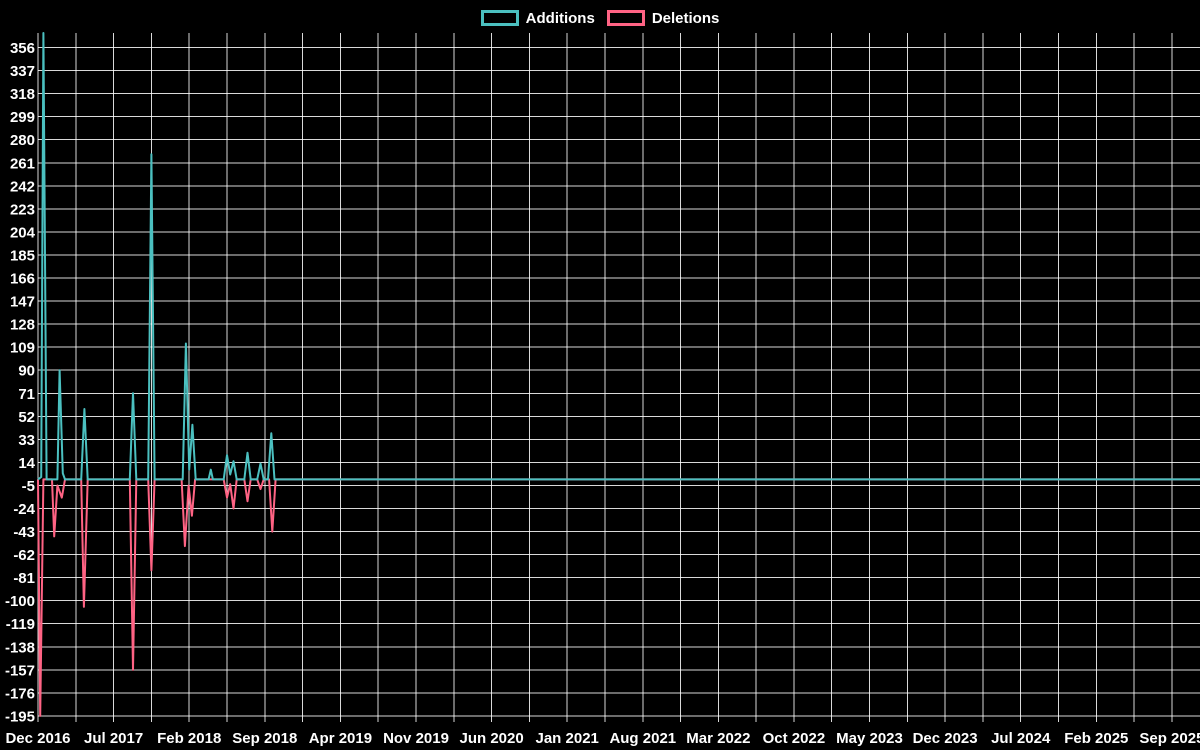 This screenshot has height=750, width=1200. What do you see at coordinates (24, 532) in the screenshot?
I see `svg-text: -43` at bounding box center [24, 532].